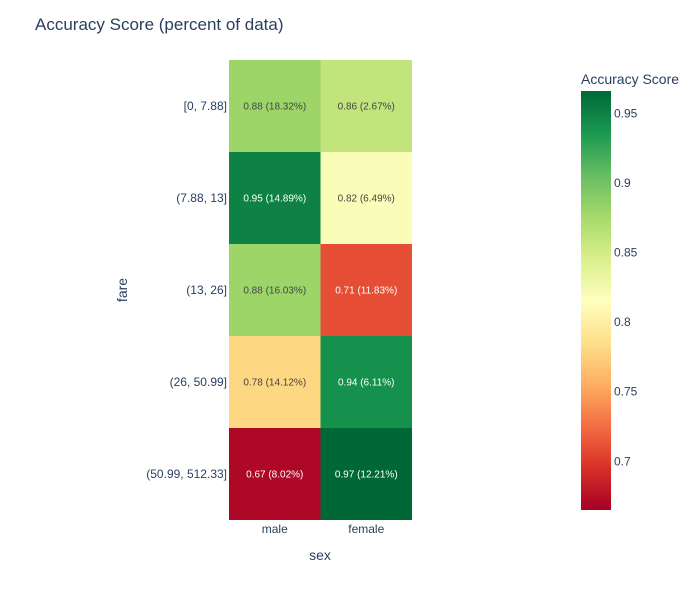 This screenshot has width=700, height=600. Describe the element at coordinates (198, 382) in the screenshot. I see `y-tick-label: (26, 50.99]` at that location.